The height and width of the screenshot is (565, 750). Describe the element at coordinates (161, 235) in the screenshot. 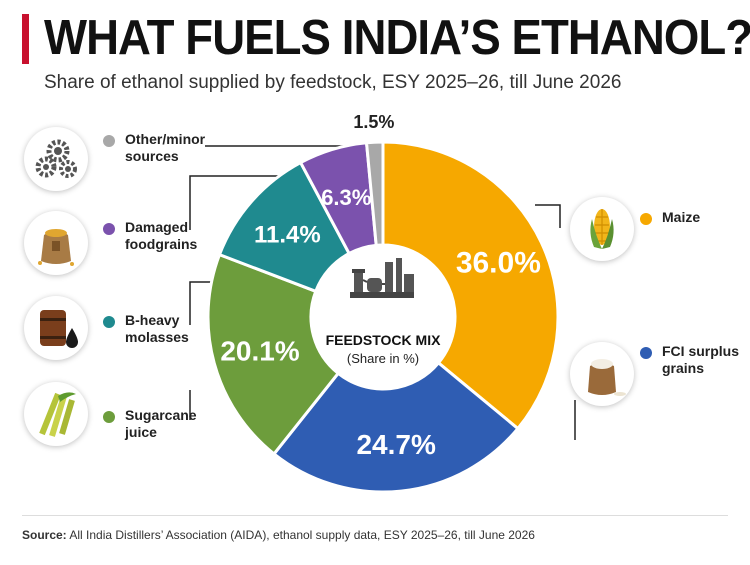

I see `legend-label-damaged: Damaged foodgrains` at that location.